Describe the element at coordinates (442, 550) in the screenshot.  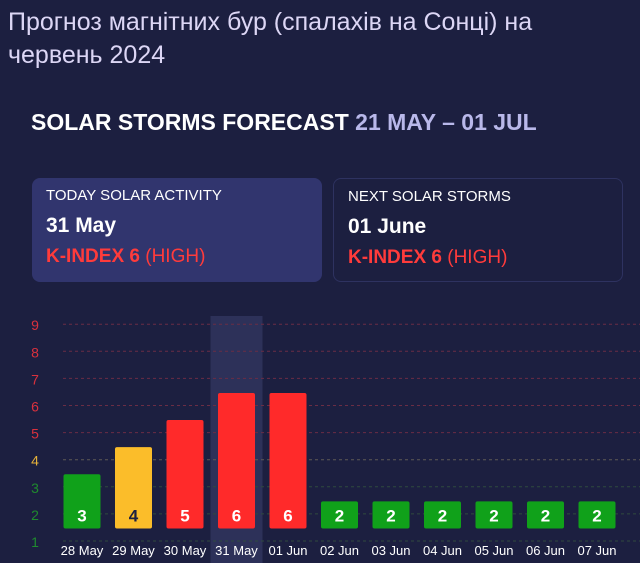
I see `x-tick-label: 04 Jun` at that location.